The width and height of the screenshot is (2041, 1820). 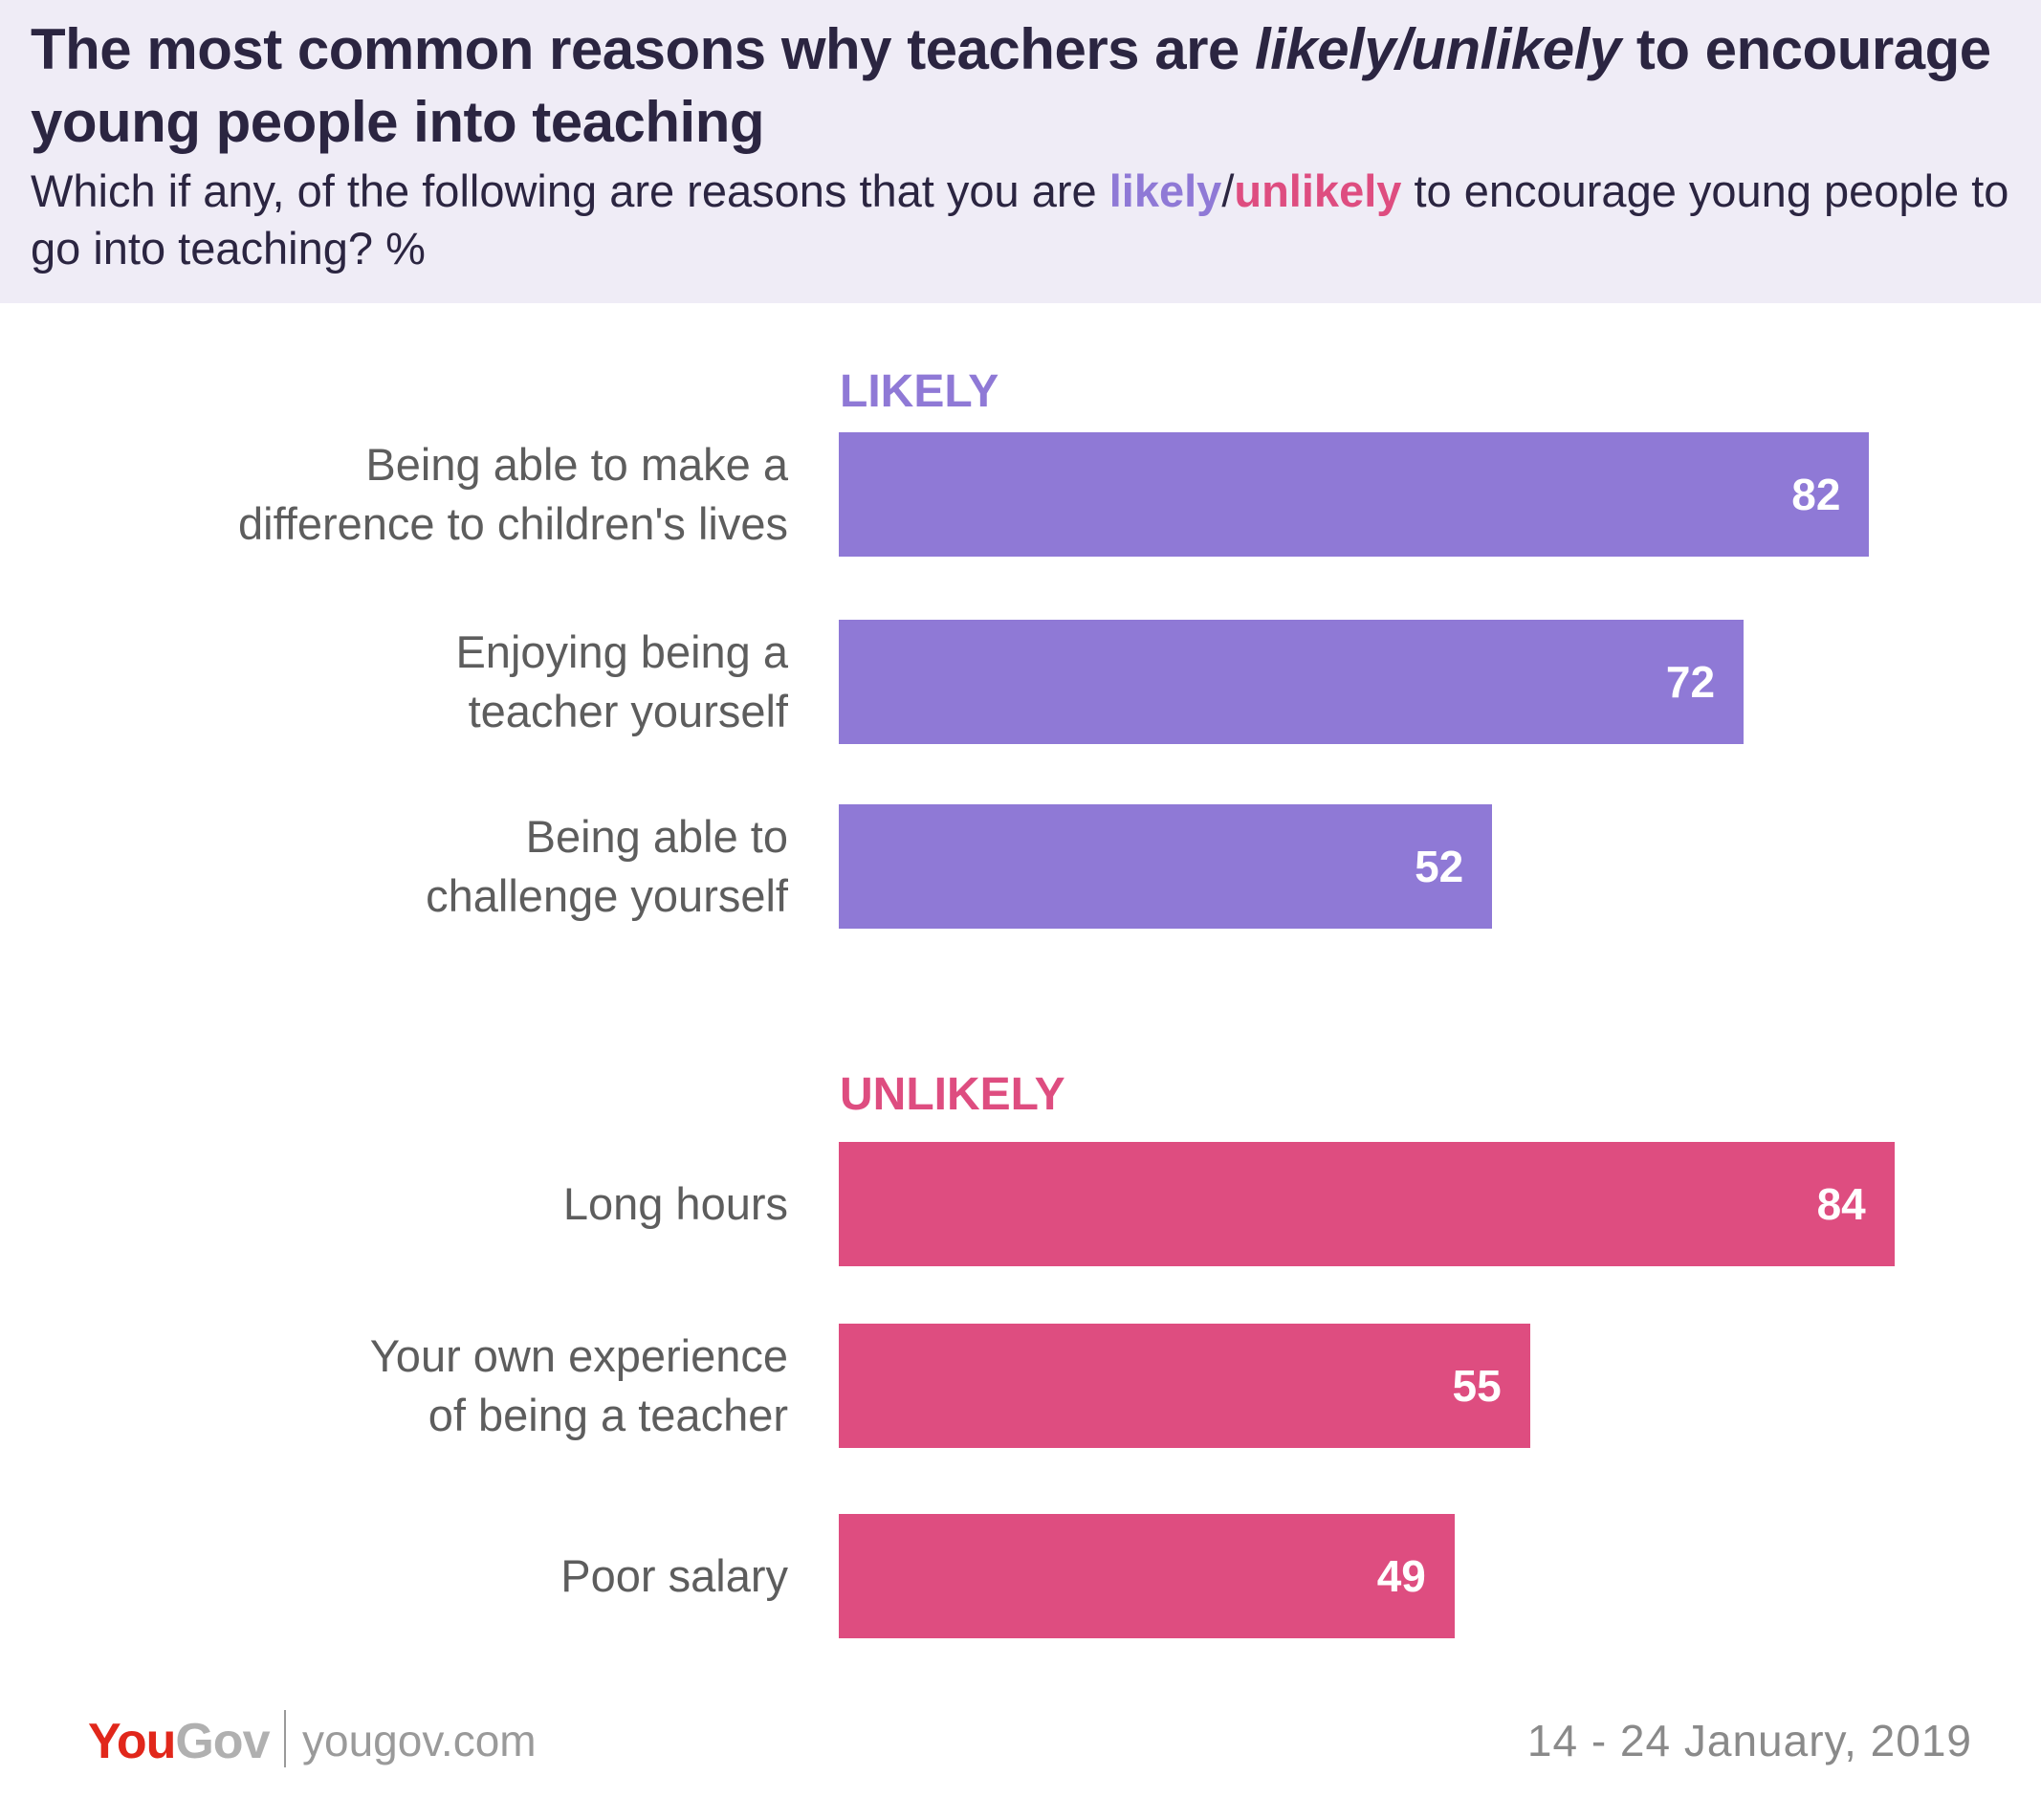 I want to click on section-label-unlikely: UNLIKELY, so click(x=952, y=1095).